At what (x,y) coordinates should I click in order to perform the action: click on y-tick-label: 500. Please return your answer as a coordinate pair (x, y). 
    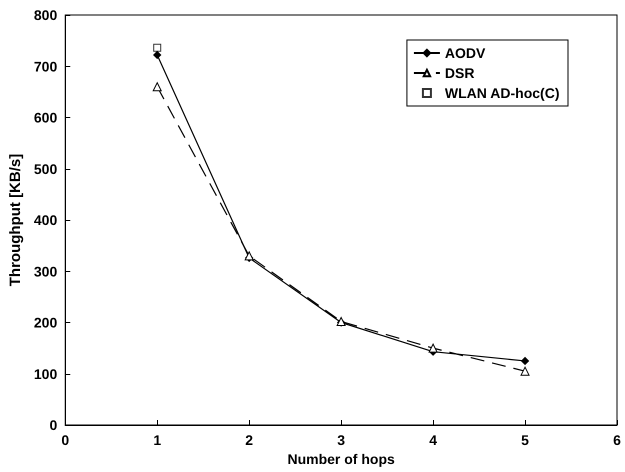
    Looking at the image, I should click on (46, 168).